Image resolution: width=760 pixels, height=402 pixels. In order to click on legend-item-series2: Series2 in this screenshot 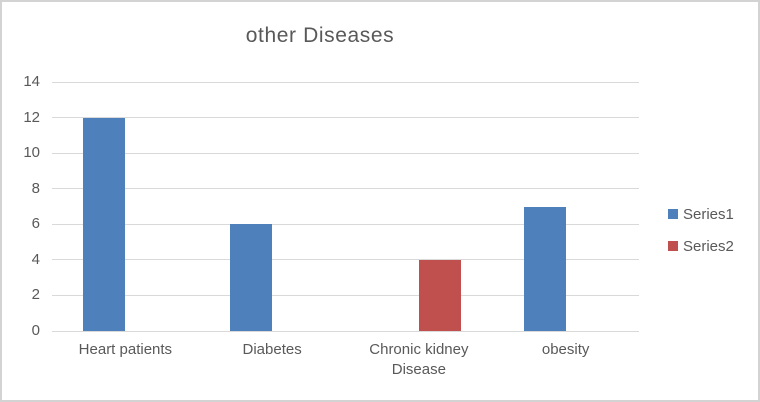, I will do `click(701, 246)`.